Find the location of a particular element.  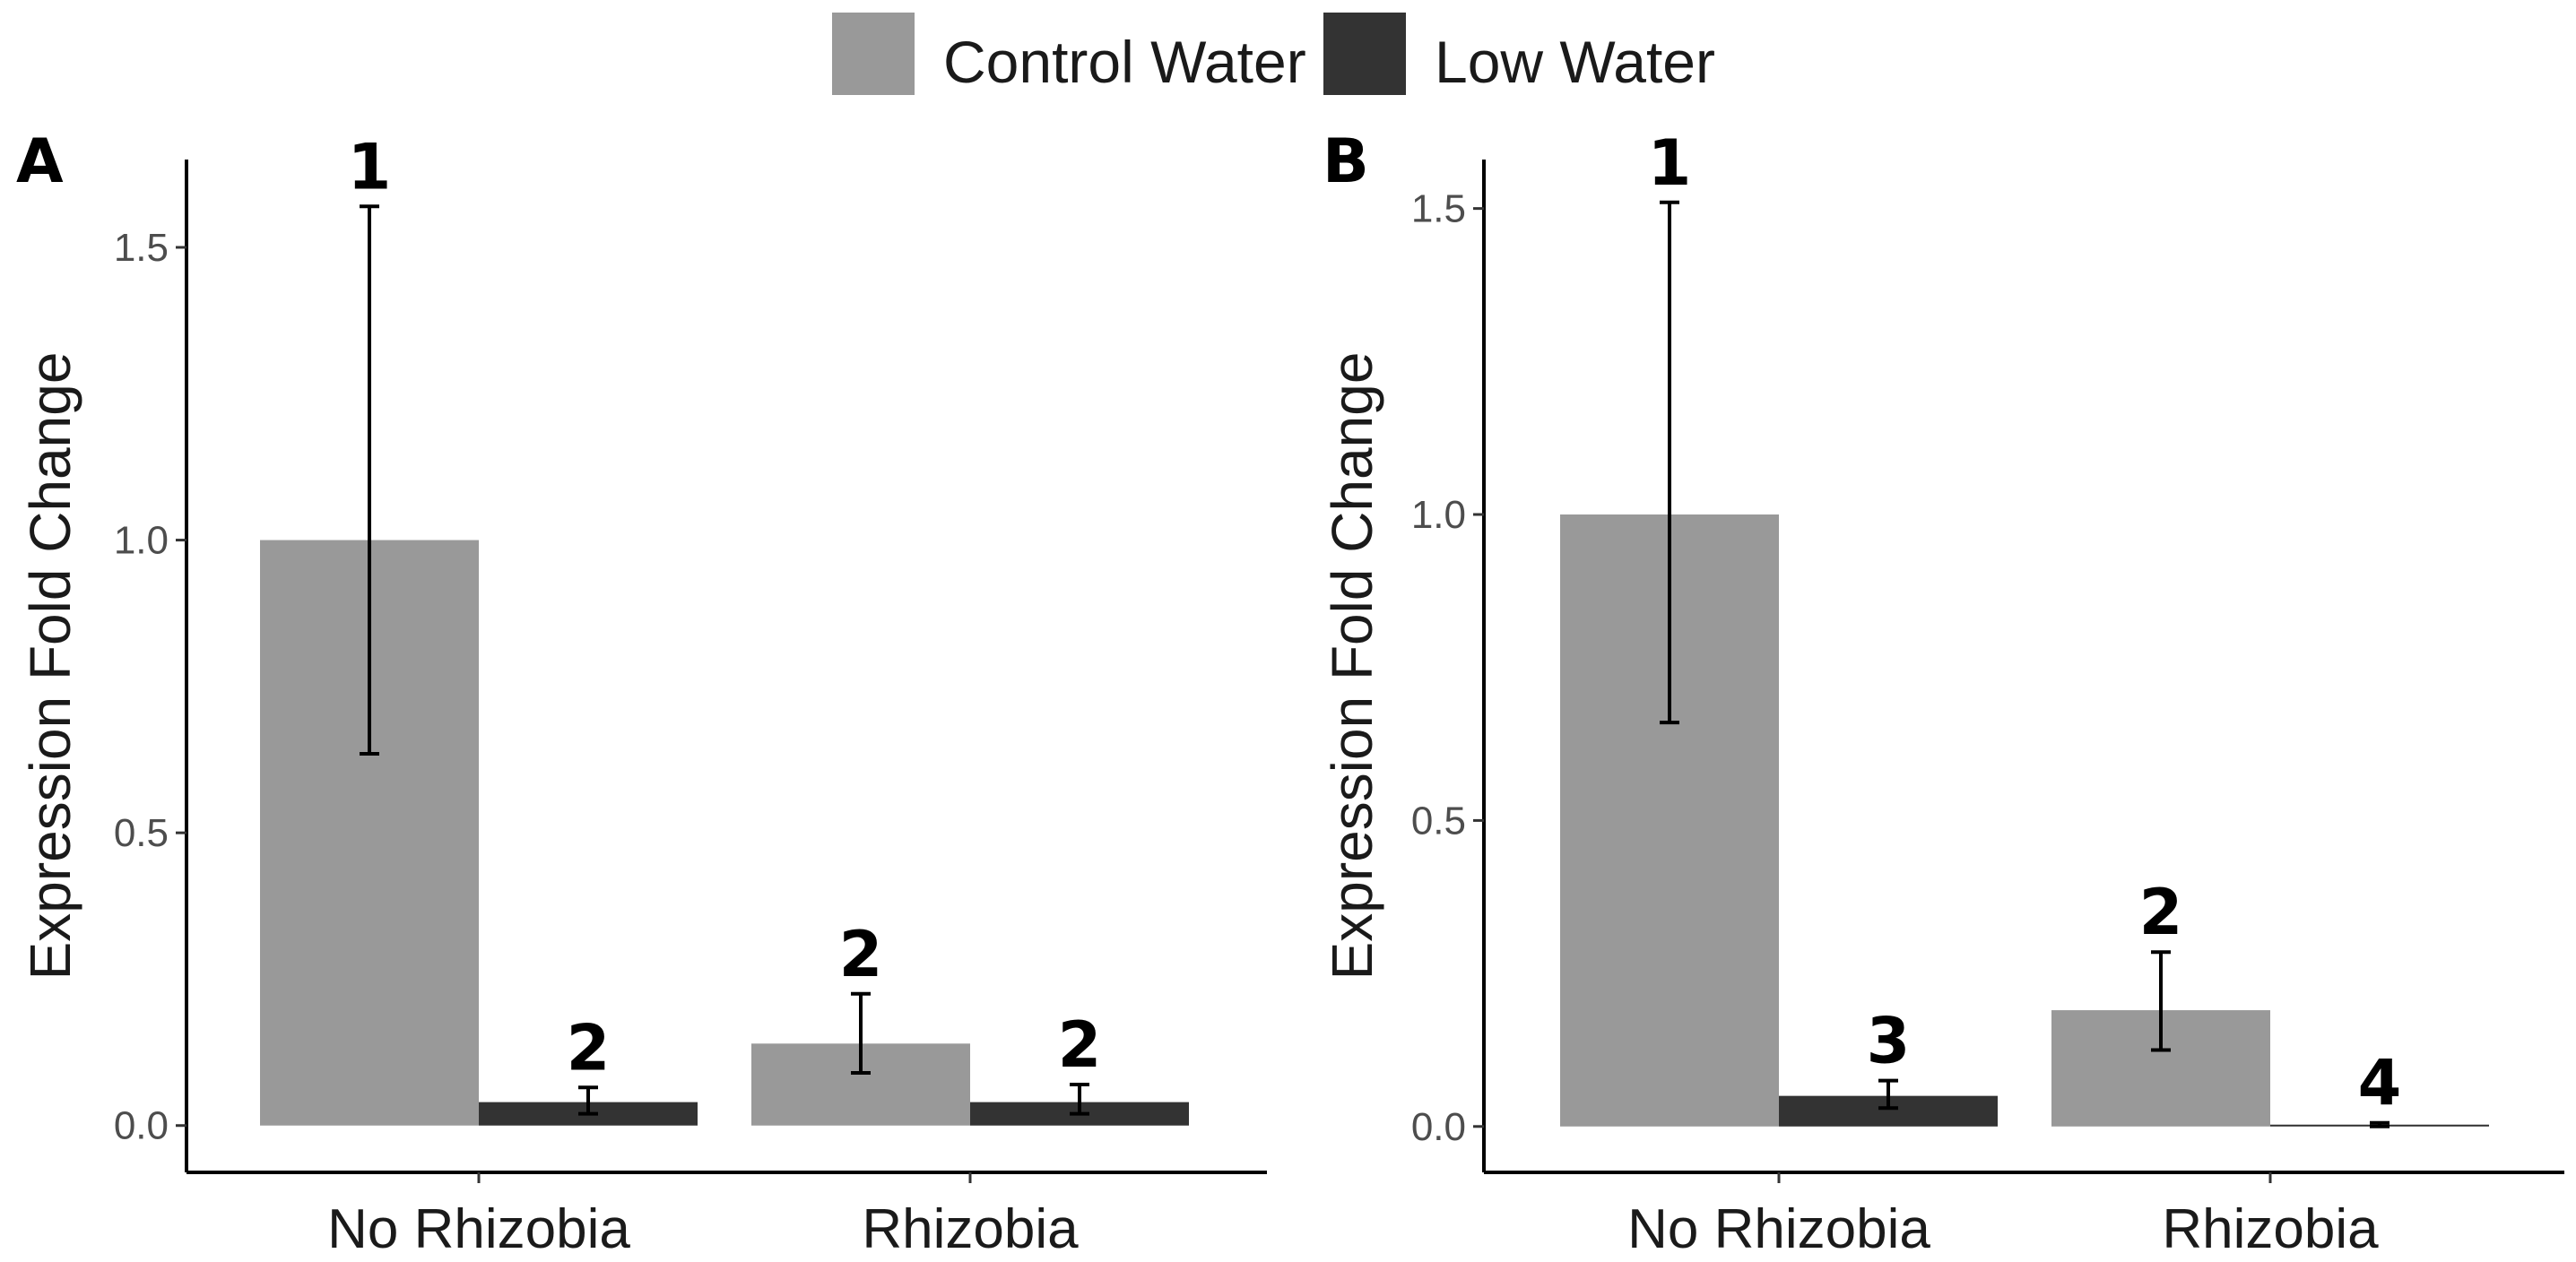

x-tick-label-A-0: No Rhizobia is located at coordinates (478, 1229).